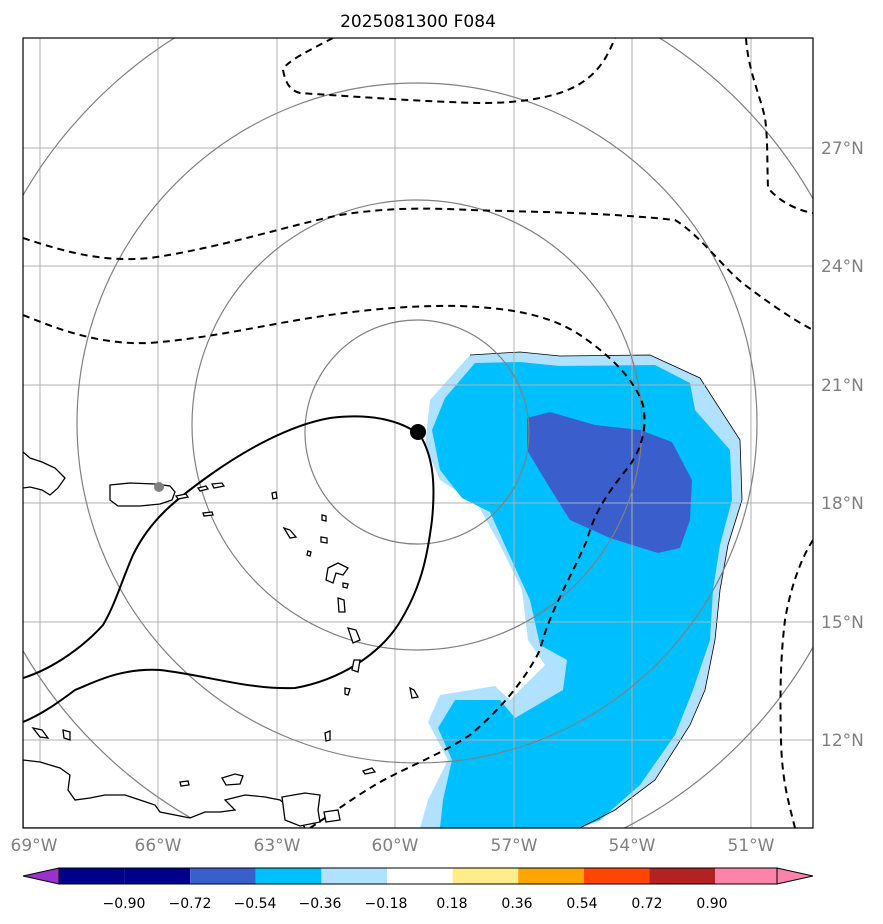 This screenshot has height=924, width=883. Describe the element at coordinates (842, 149) in the screenshot. I see `lat-label: 27°N` at that location.